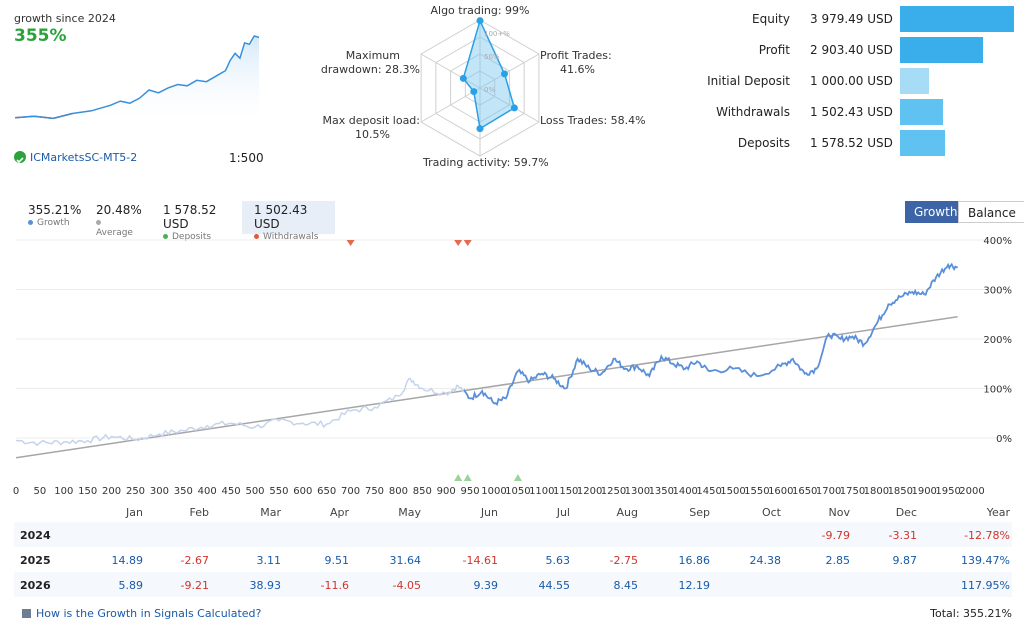 The height and width of the screenshot is (630, 1024). I want to click on growth-line, so click(710, 334).